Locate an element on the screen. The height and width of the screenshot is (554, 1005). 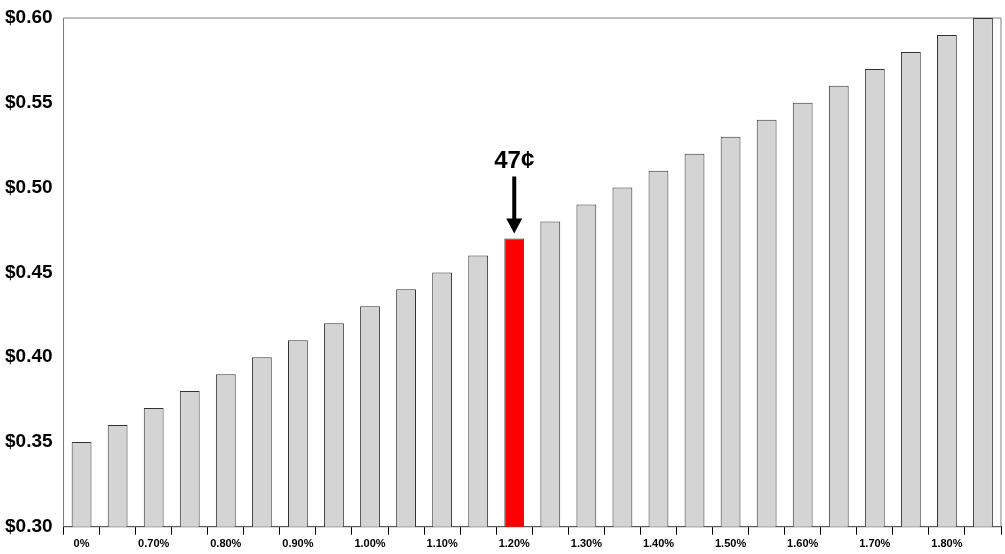
x-tick-label: 1.00% is located at coordinates (370, 543).